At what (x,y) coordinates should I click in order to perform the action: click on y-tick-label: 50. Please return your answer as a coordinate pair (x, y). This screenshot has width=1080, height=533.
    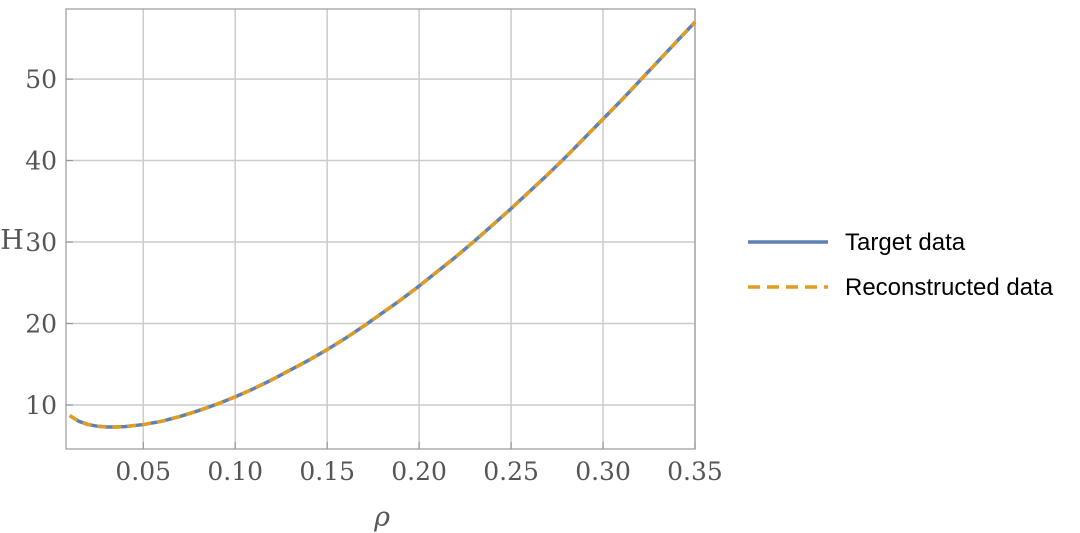
    Looking at the image, I should click on (41, 79).